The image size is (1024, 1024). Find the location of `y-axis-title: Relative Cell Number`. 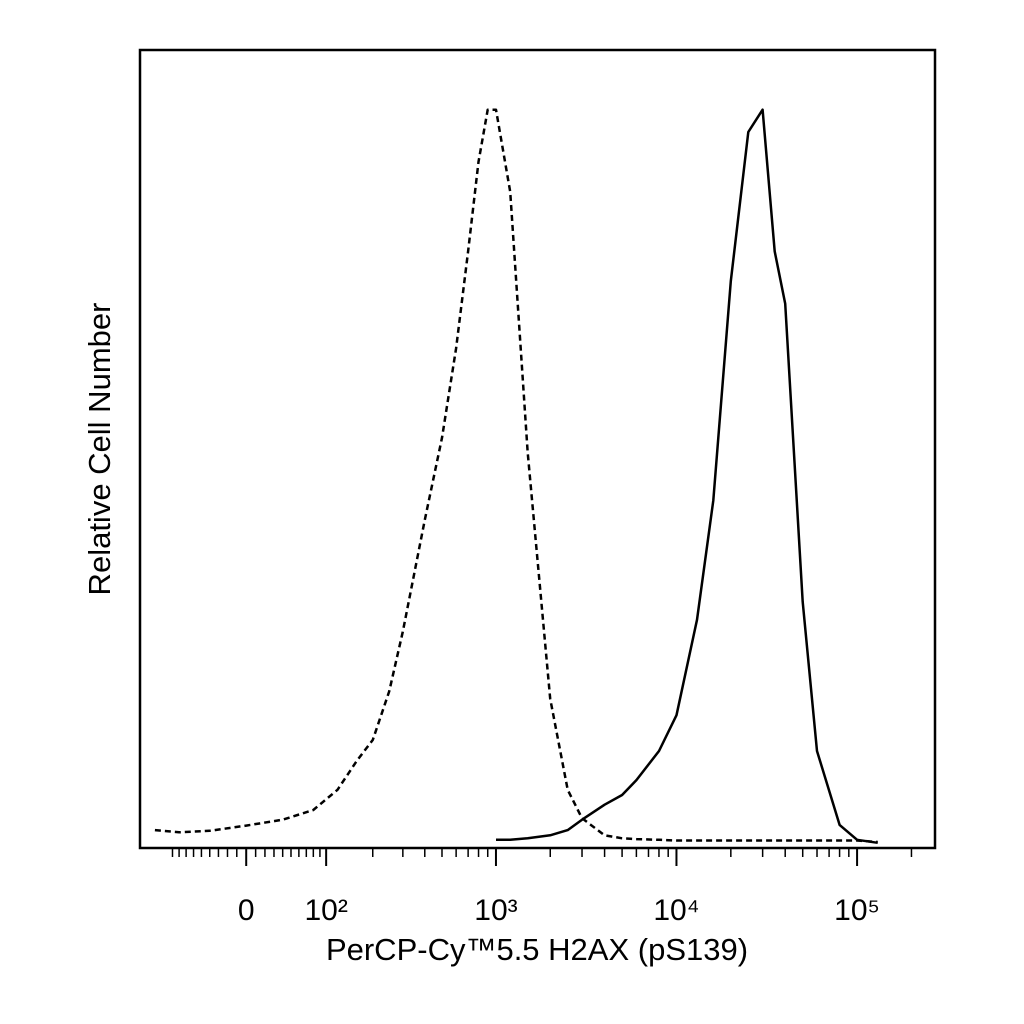

y-axis-title: Relative Cell Number is located at coordinates (99, 449).